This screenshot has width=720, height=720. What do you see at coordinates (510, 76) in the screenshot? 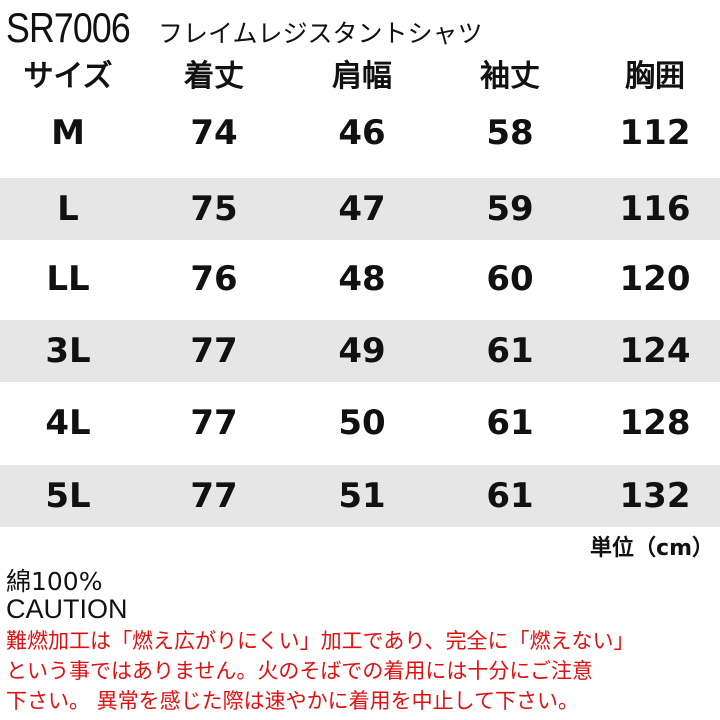
I see `header-sleeve: 袖丈` at bounding box center [510, 76].